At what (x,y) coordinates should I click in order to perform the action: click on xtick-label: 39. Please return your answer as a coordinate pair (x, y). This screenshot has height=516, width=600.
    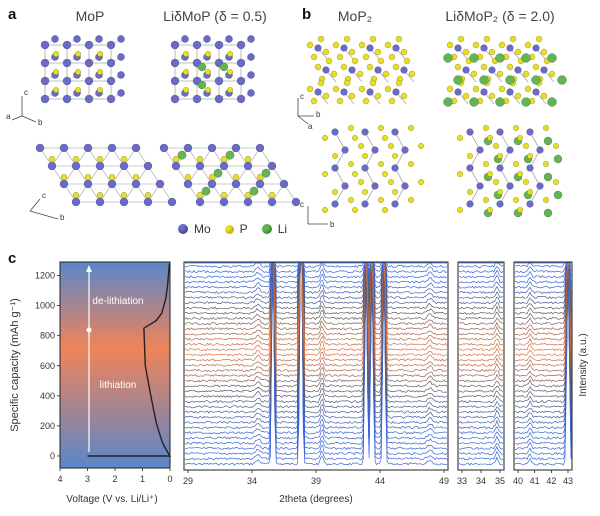
    Looking at the image, I should click on (316, 481).